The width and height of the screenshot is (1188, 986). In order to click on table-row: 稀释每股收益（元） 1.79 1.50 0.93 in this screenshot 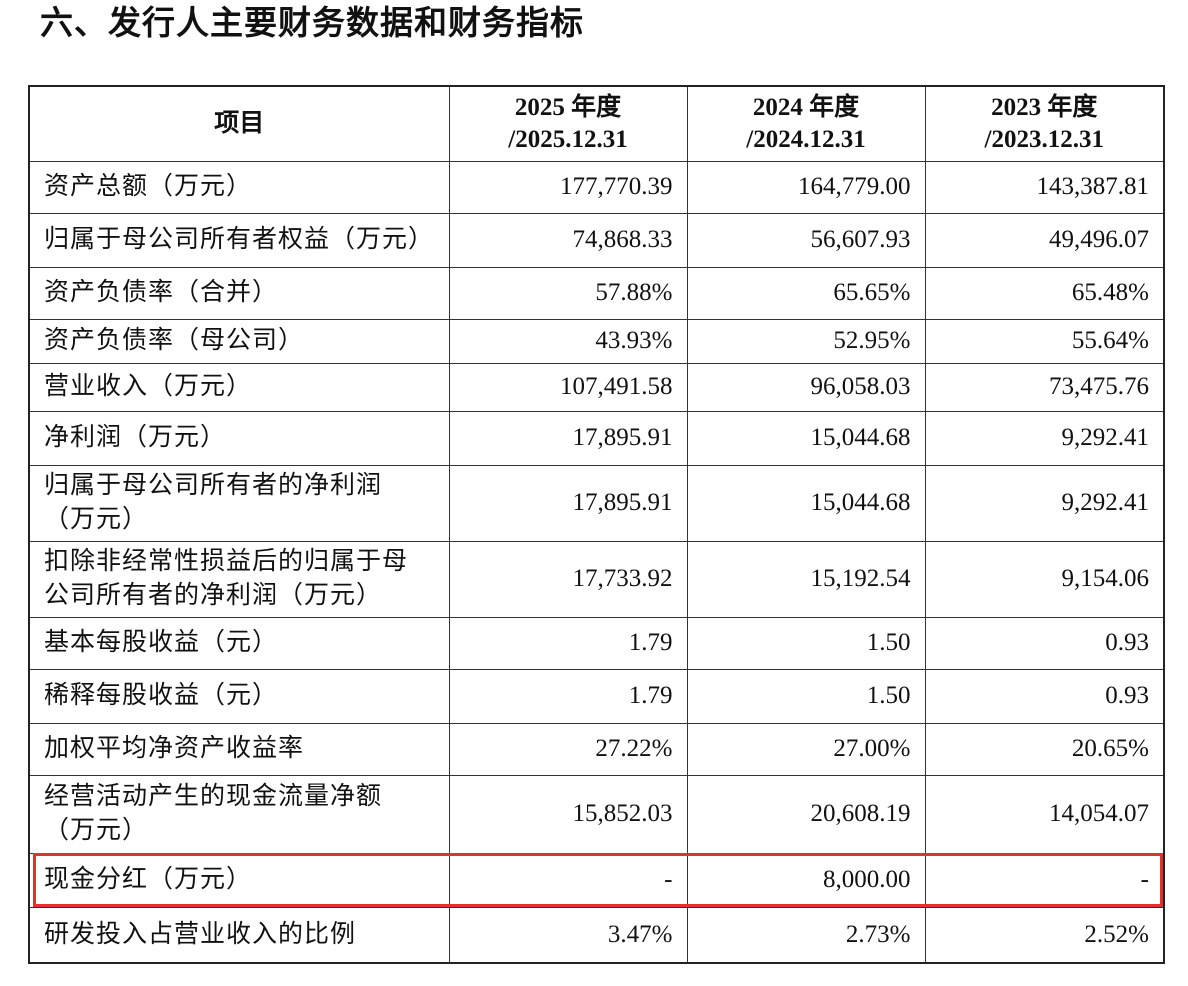, I will do `click(596, 696)`.